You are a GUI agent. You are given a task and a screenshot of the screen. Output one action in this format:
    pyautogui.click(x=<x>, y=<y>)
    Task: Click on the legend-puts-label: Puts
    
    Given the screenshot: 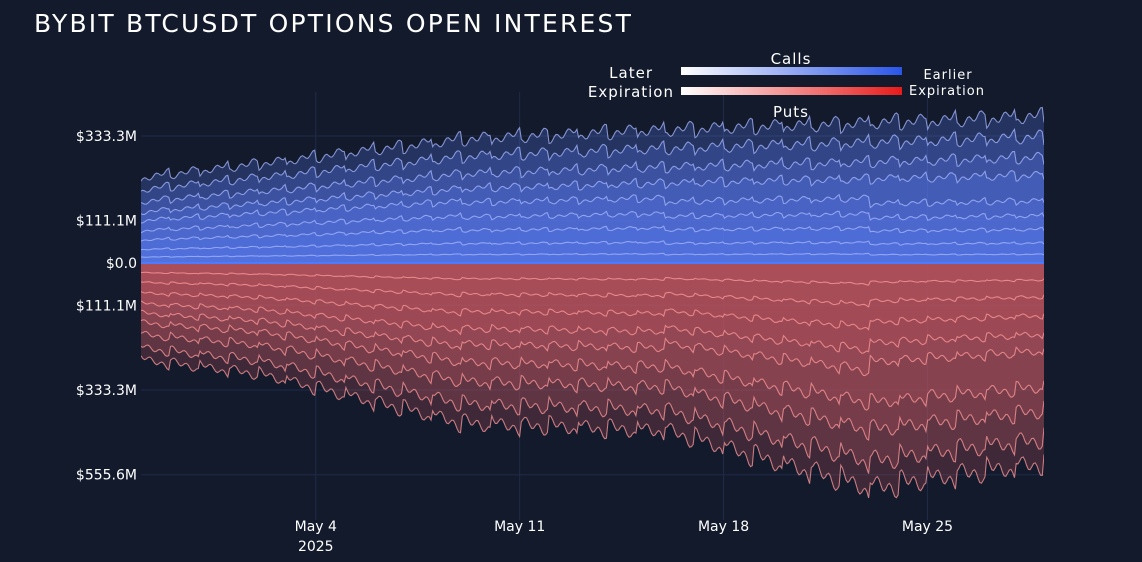 What is the action you would take?
    pyautogui.click(x=791, y=112)
    